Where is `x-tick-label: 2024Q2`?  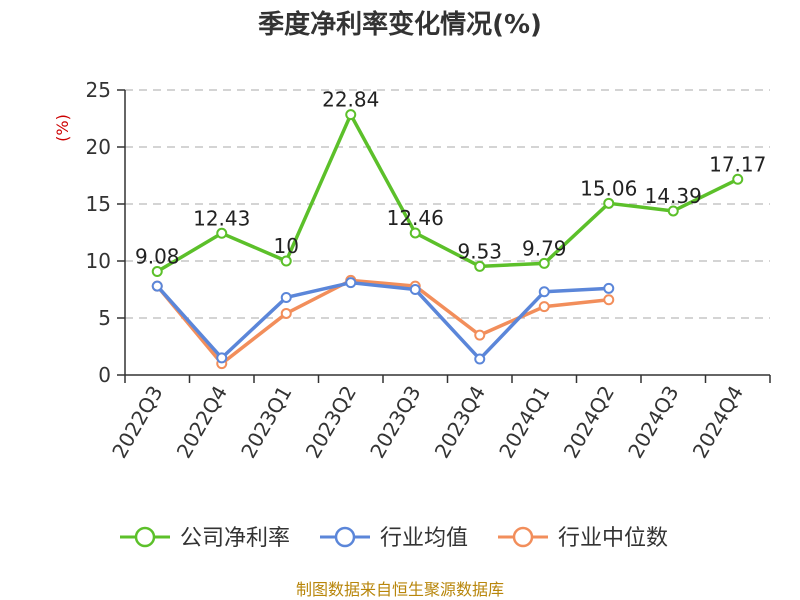
x-tick-label: 2024Q2 is located at coordinates (589, 422).